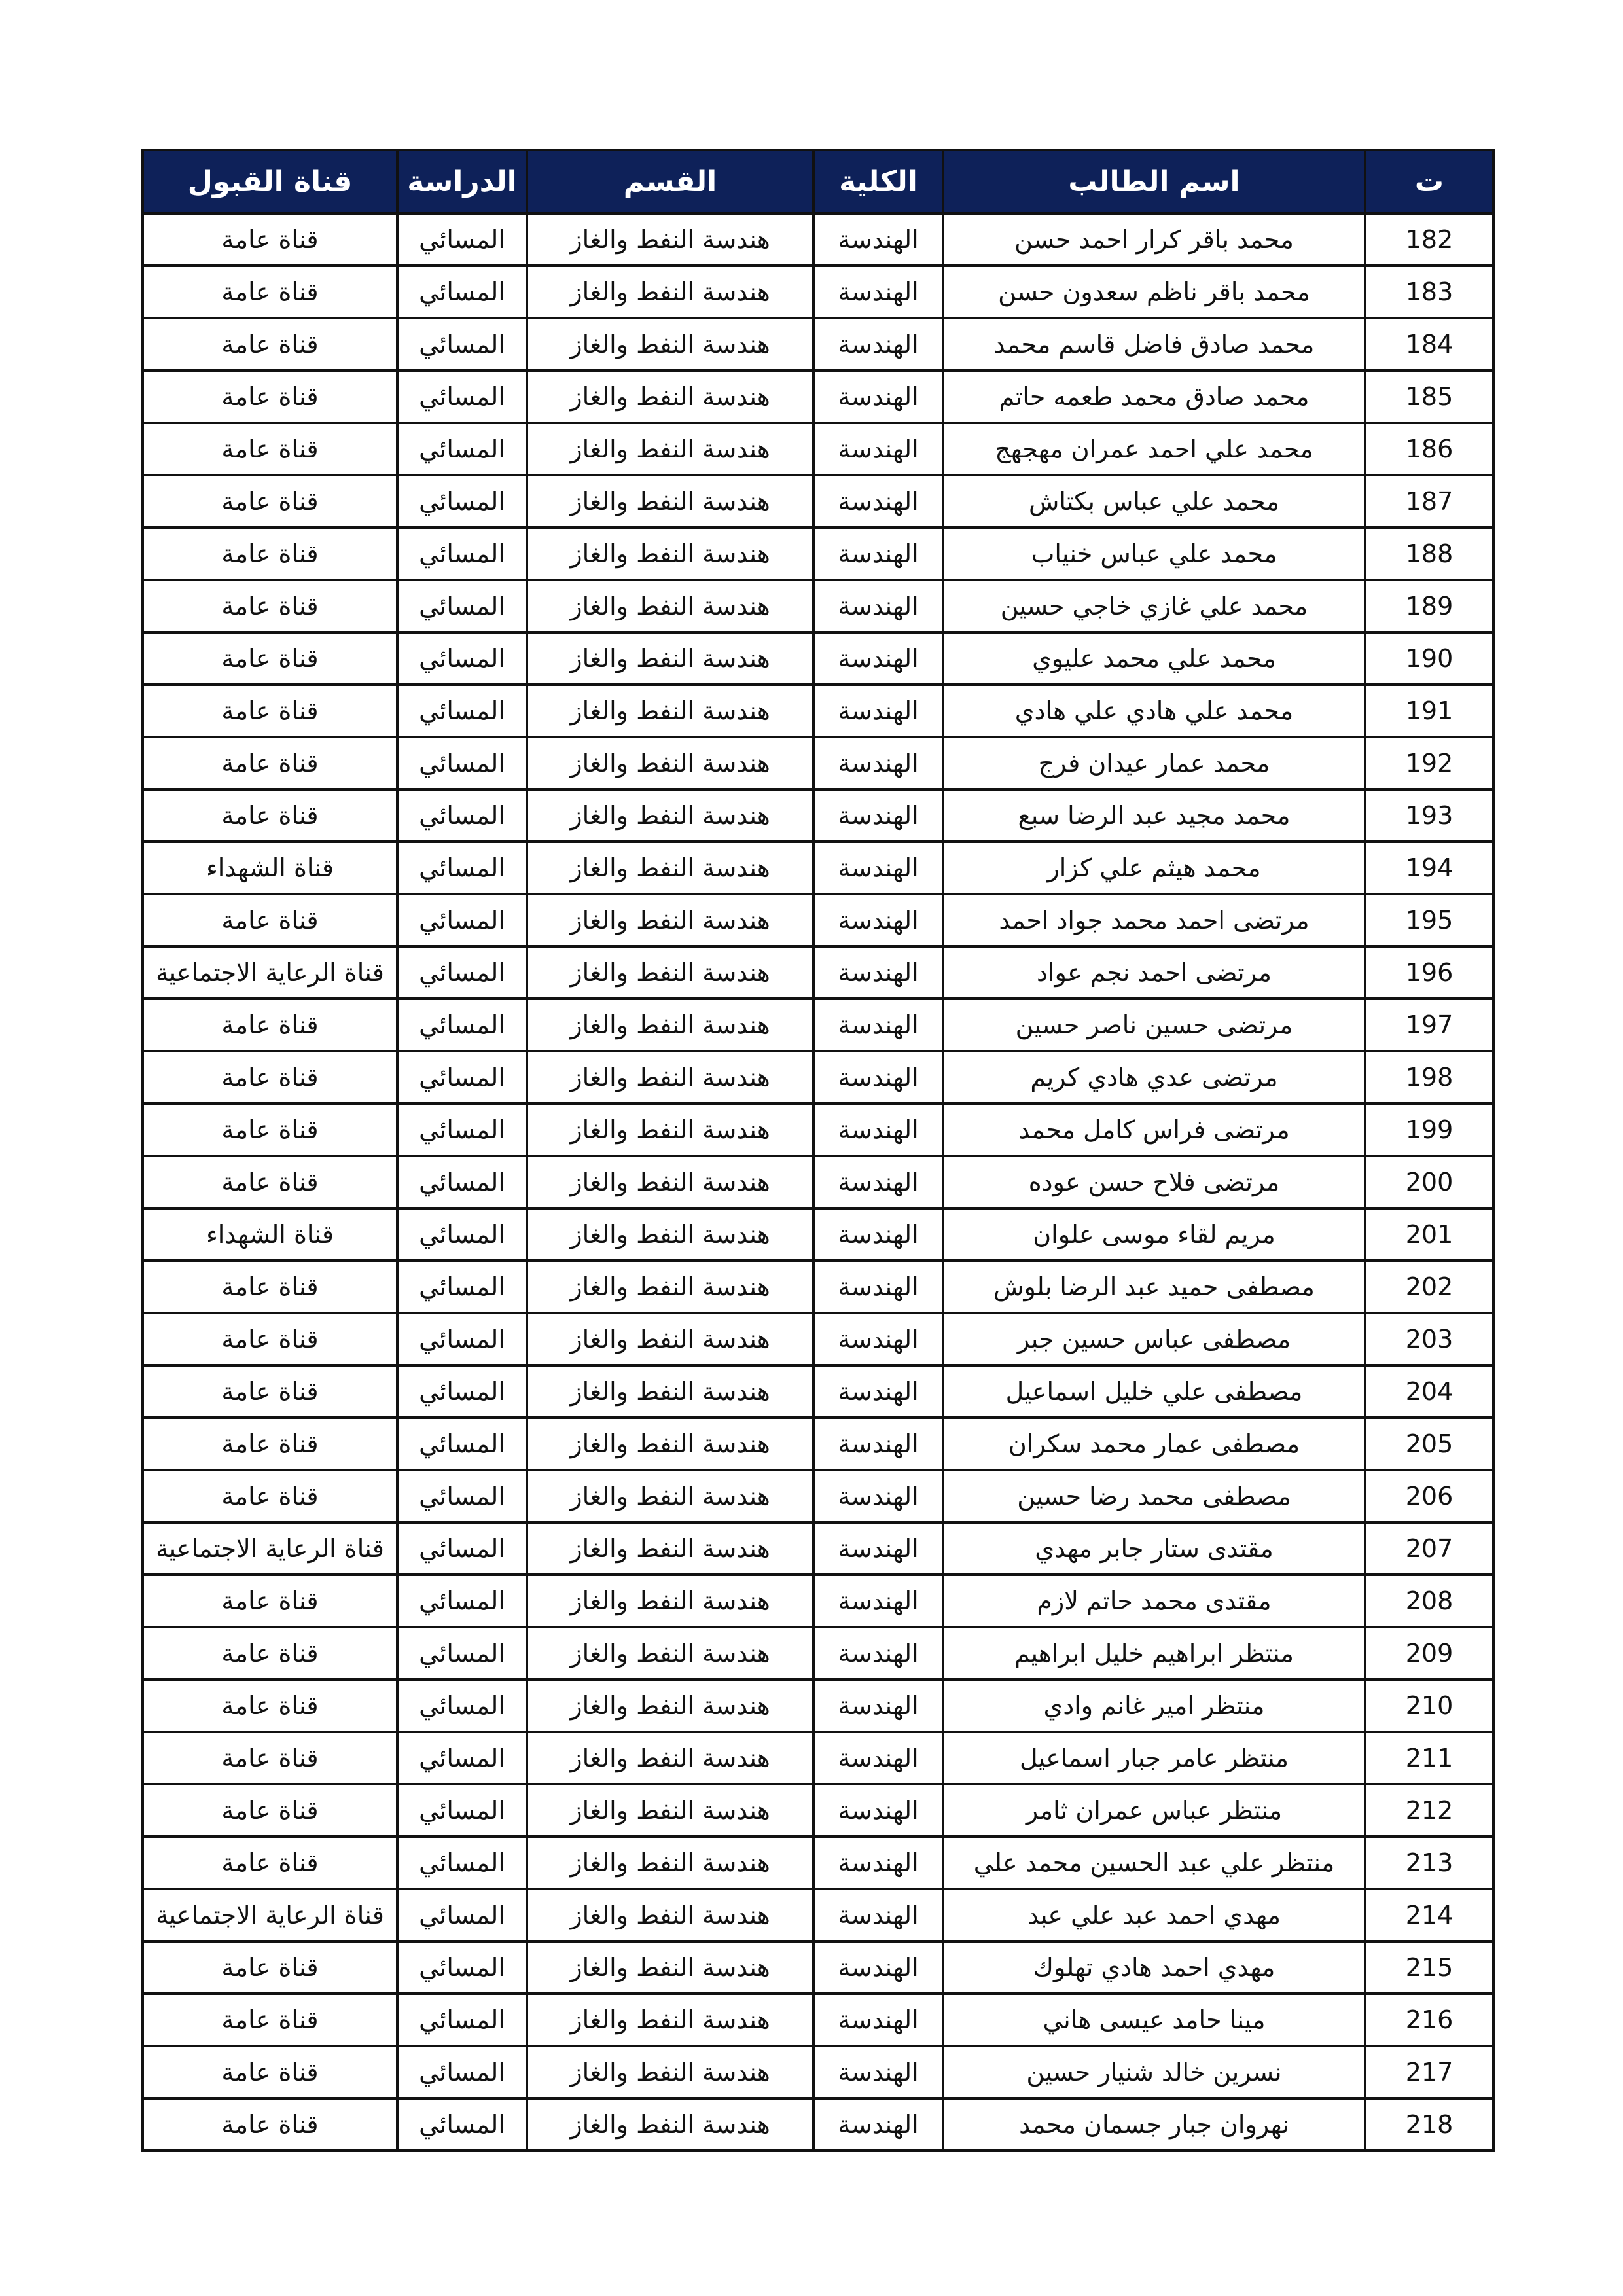 This screenshot has height=2296, width=1623. Describe the element at coordinates (270, 1234) in the screenshot. I see `cell-admission-channel: قناة الشهداء` at that location.